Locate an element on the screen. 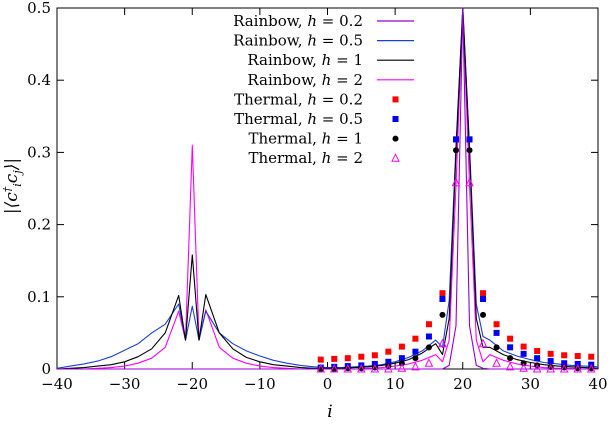  legend-label: Thermal, h = 0.5 is located at coordinates (298, 119).